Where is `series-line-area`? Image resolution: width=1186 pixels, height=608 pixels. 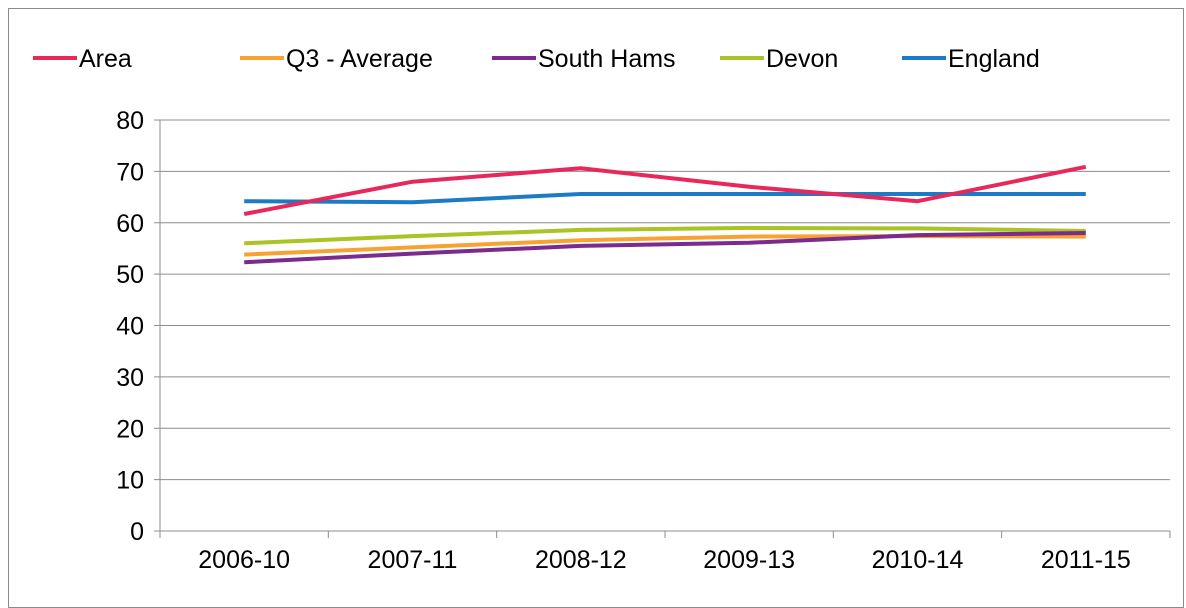 series-line-area is located at coordinates (665, 190).